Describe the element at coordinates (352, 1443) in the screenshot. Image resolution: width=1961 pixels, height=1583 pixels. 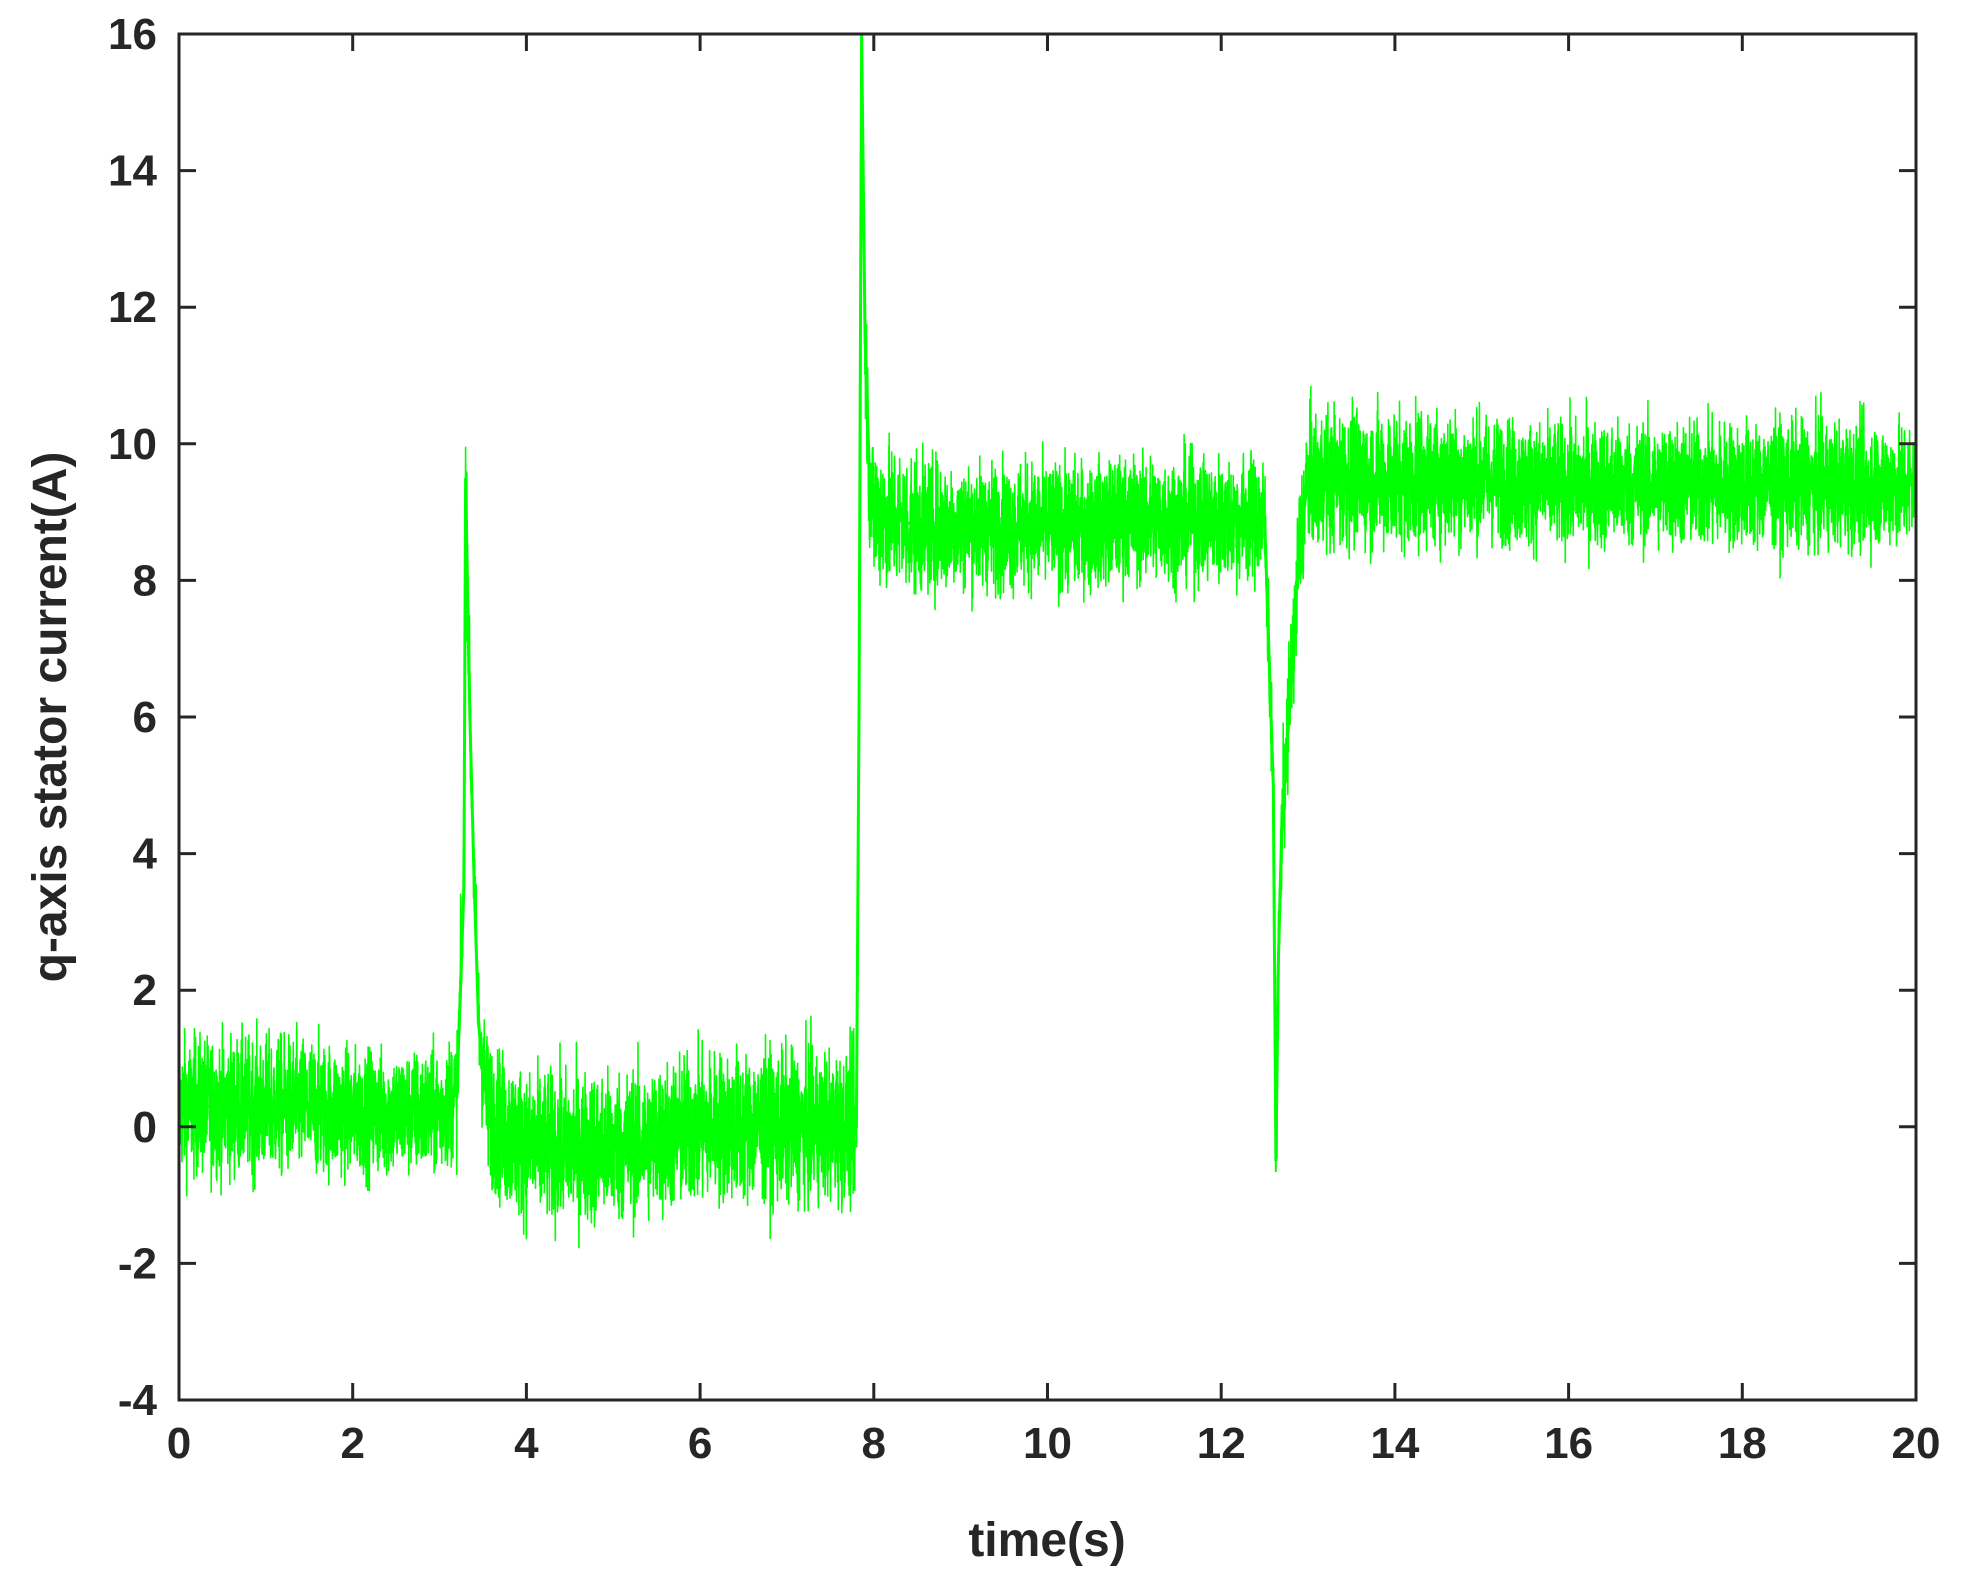
I see `x-tick-label: 2` at that location.